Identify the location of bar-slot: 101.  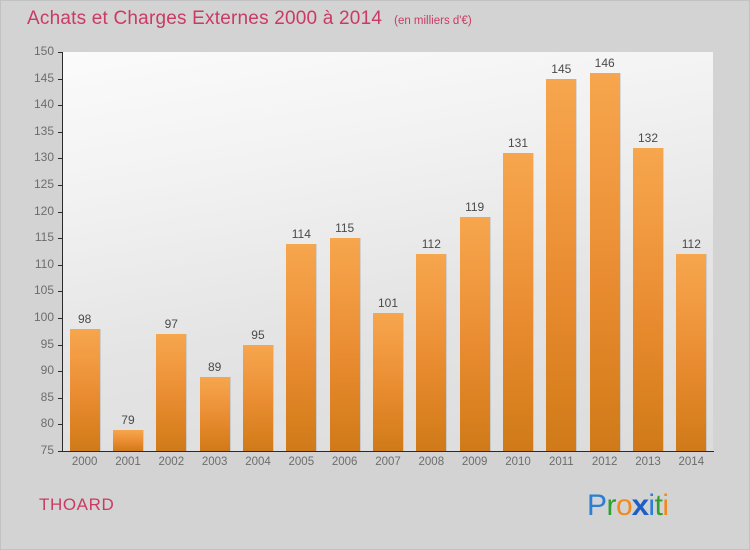
(387, 251).